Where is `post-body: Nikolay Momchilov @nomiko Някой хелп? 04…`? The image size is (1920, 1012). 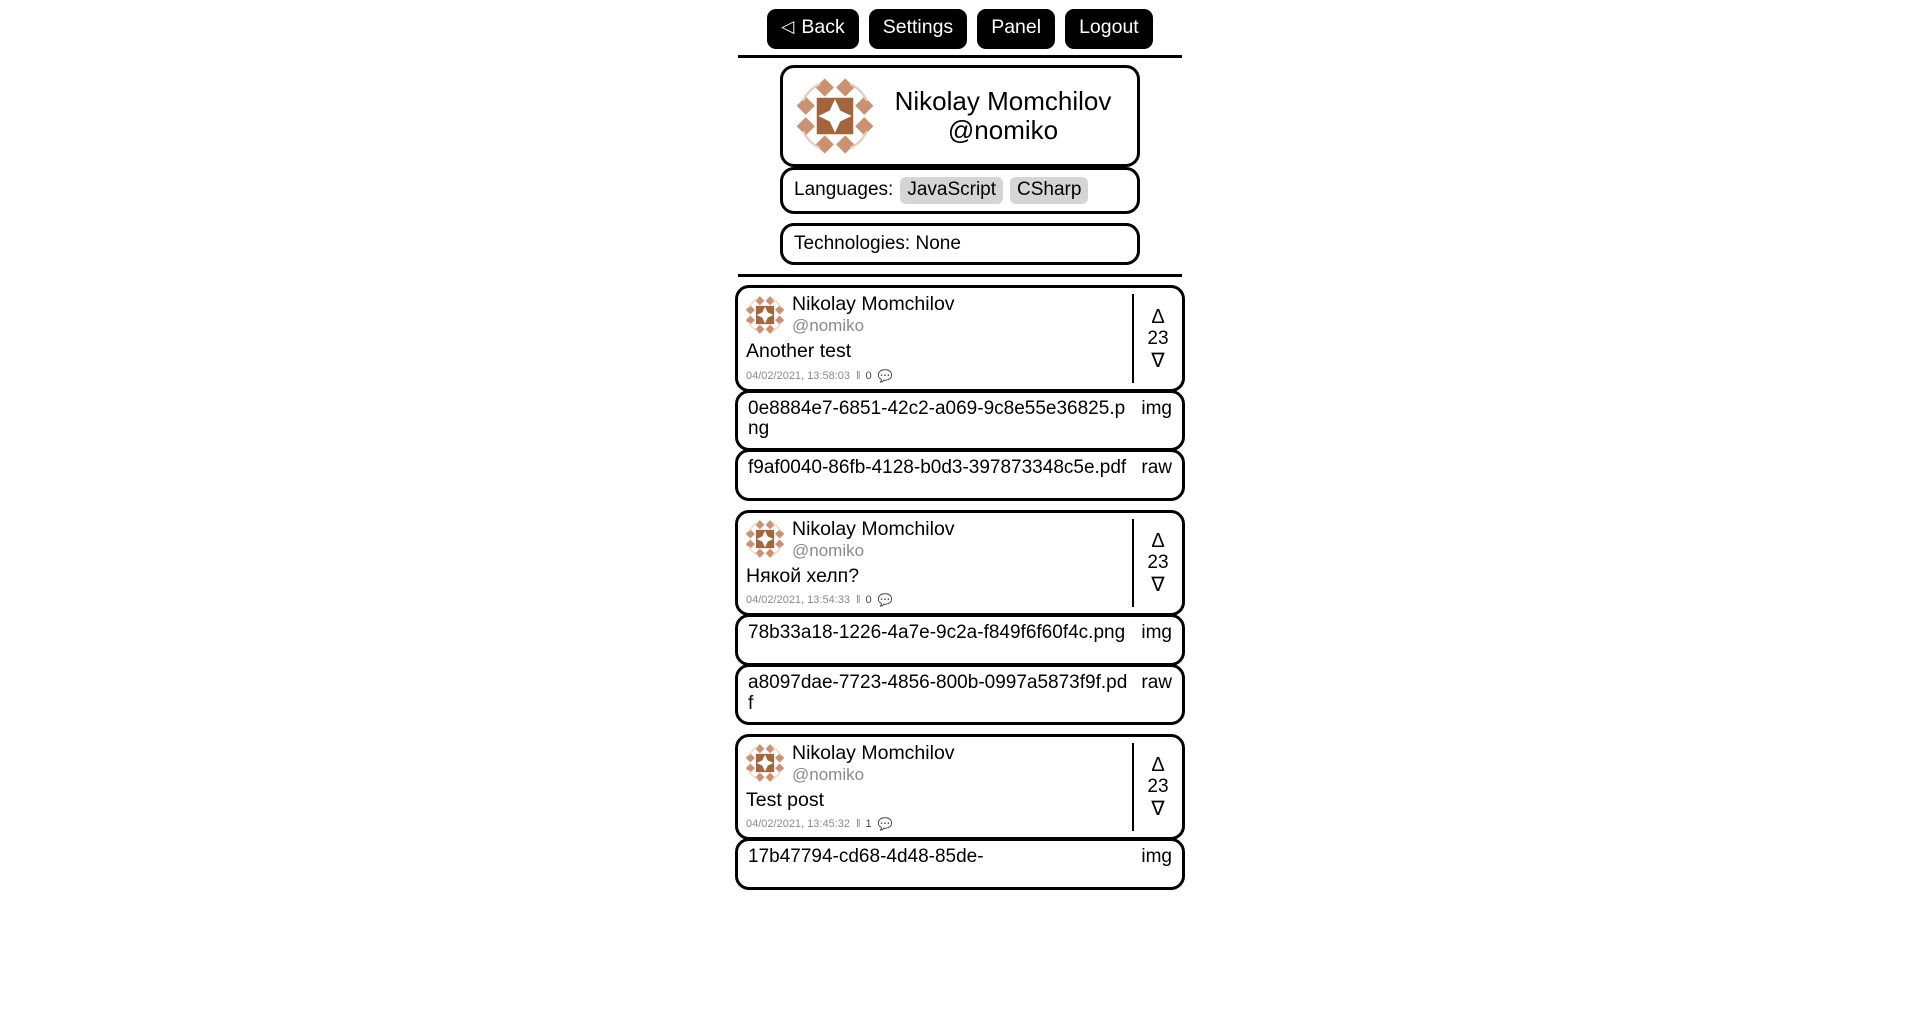
post-body: Nikolay Momchilov @nomiko Някой хелп? 04… is located at coordinates (938, 562).